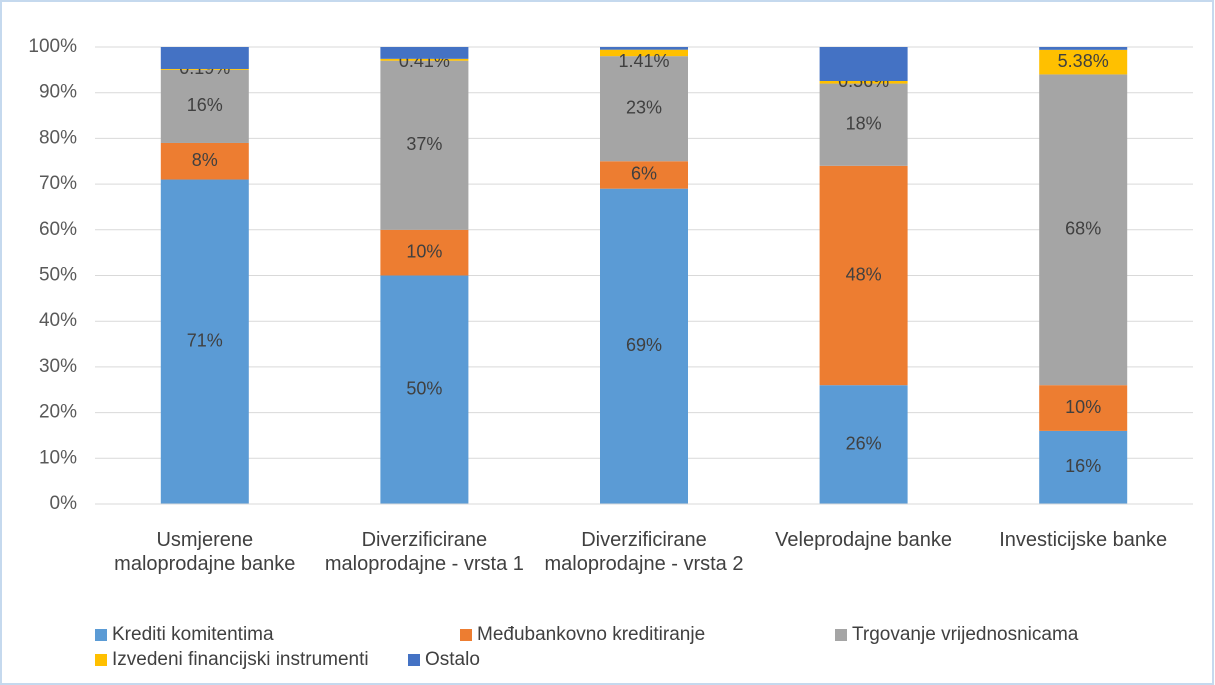  Describe the element at coordinates (643, 61) in the screenshot. I see `data-label: 1.41%` at that location.